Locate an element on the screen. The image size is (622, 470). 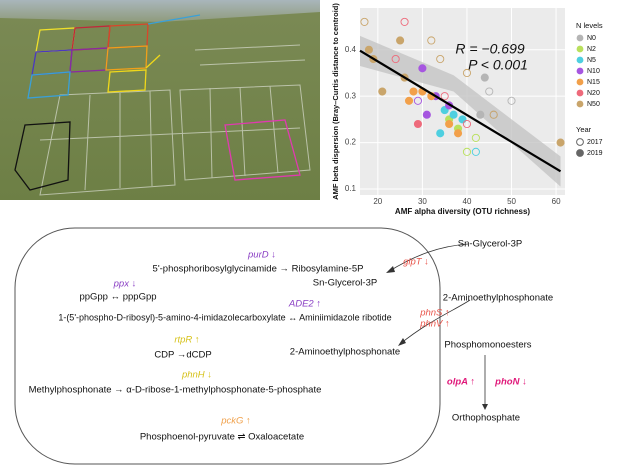
legend-title: N levels is located at coordinates (589, 25).